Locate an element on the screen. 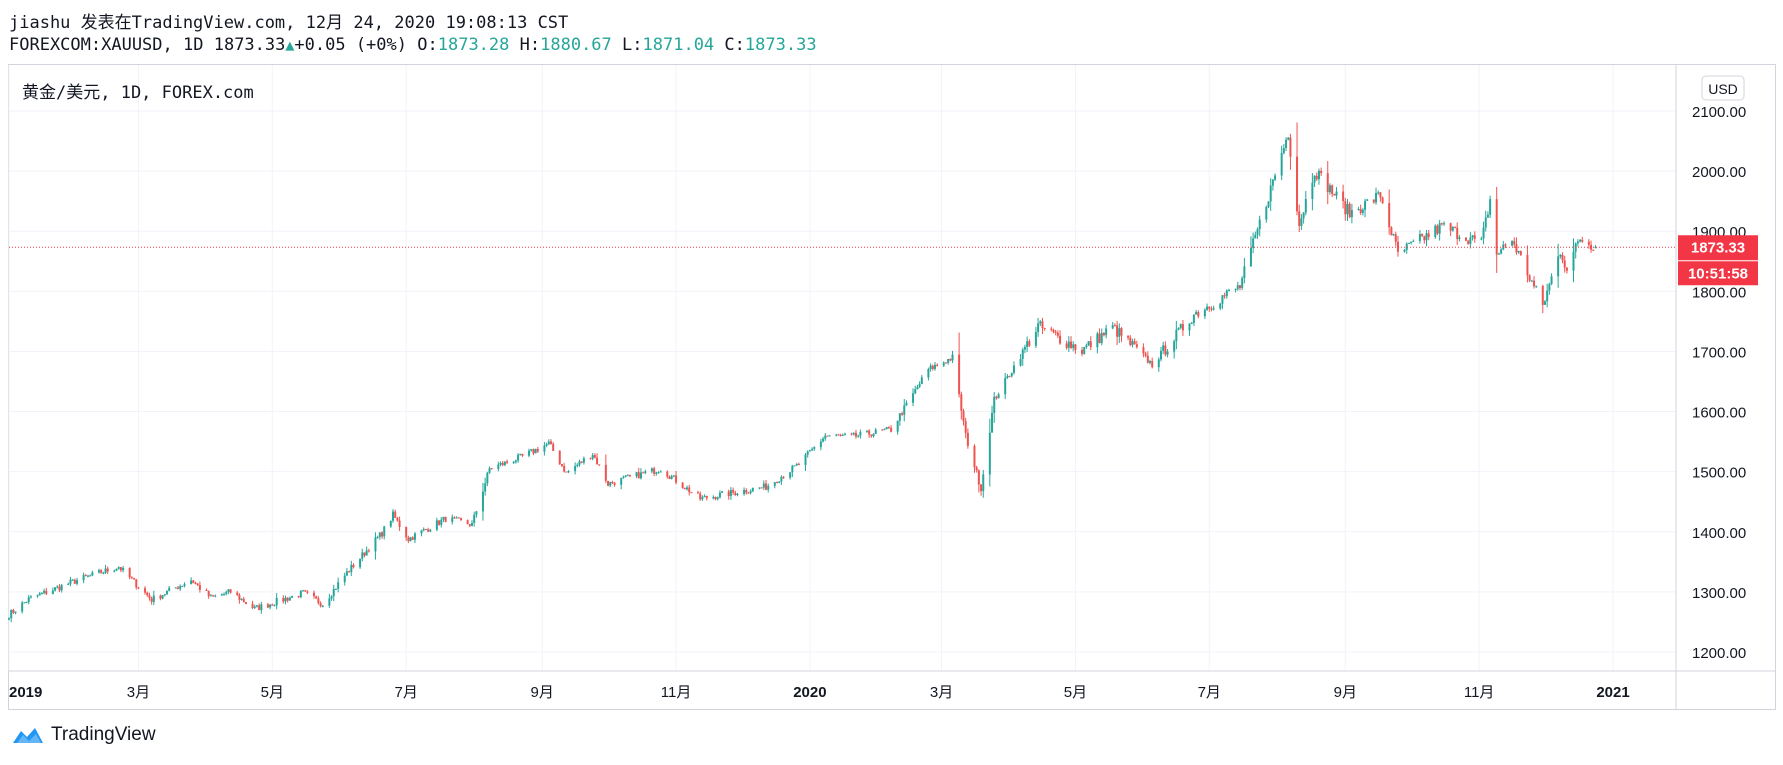 The image size is (1783, 765). open-value: 1873.28 is located at coordinates (473, 45).